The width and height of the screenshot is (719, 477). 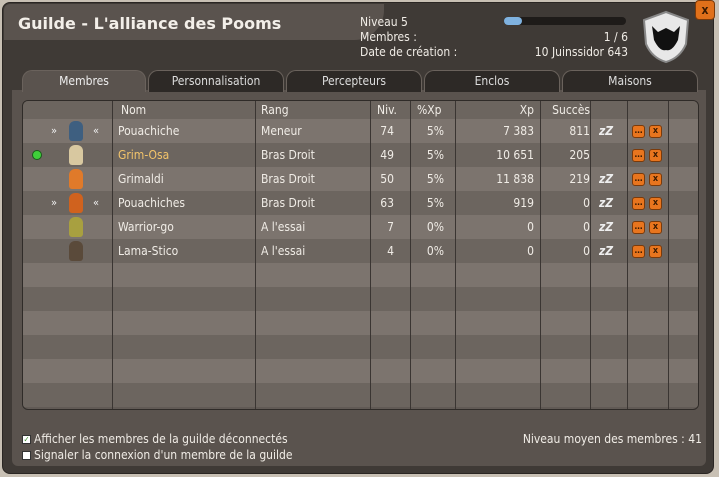 What do you see at coordinates (705, 10) in the screenshot?
I see `close-button: x` at bounding box center [705, 10].